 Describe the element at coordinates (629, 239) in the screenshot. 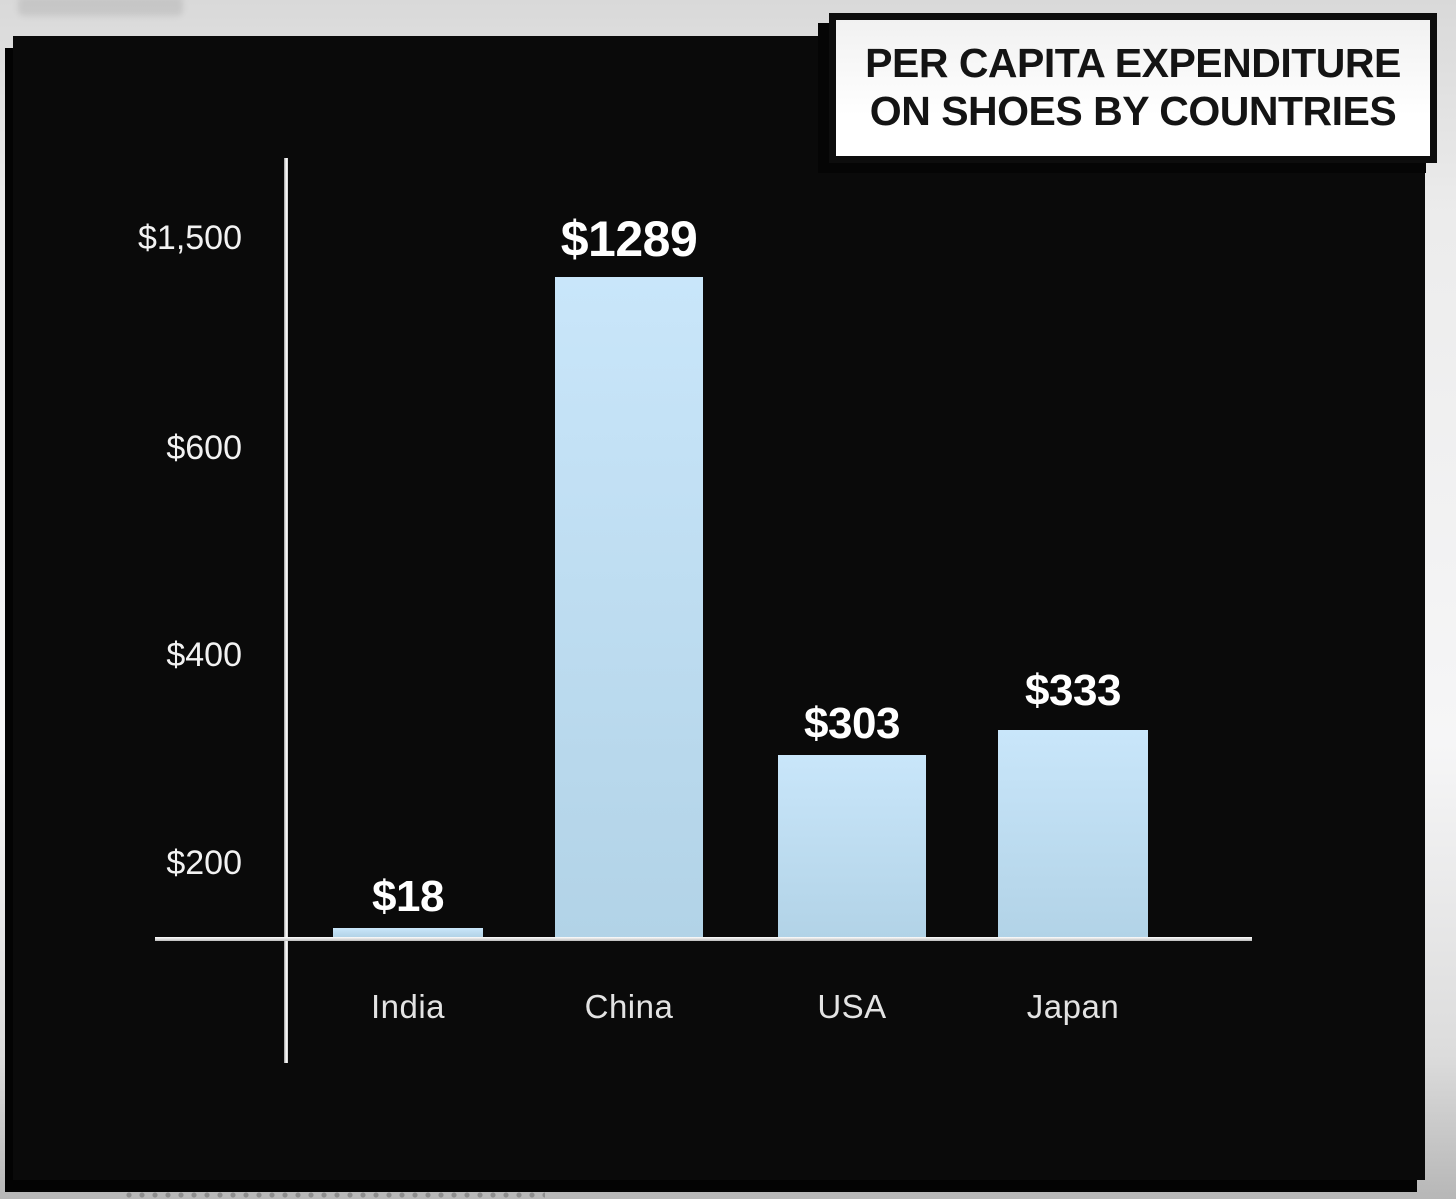

I see `value-label-china: $1289` at that location.